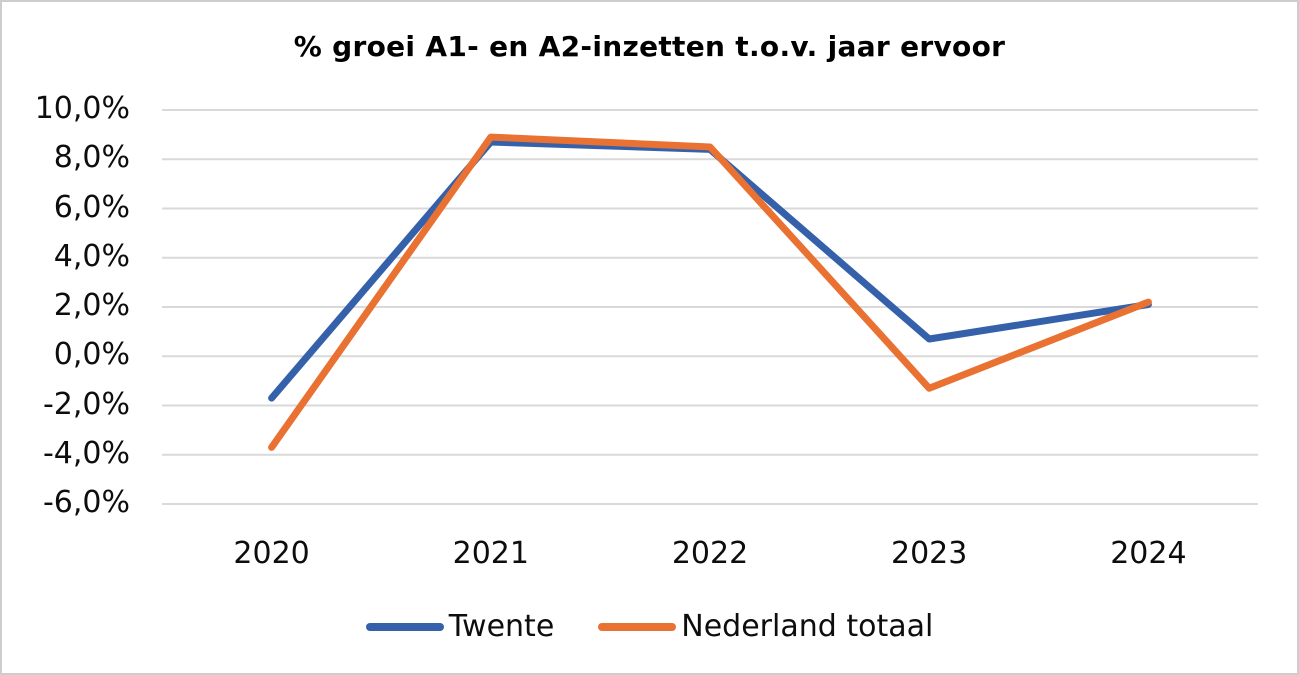 Image resolution: width=1299 pixels, height=675 pixels. I want to click on legend-item-nederland-totaal: Nederland totaal, so click(765, 626).